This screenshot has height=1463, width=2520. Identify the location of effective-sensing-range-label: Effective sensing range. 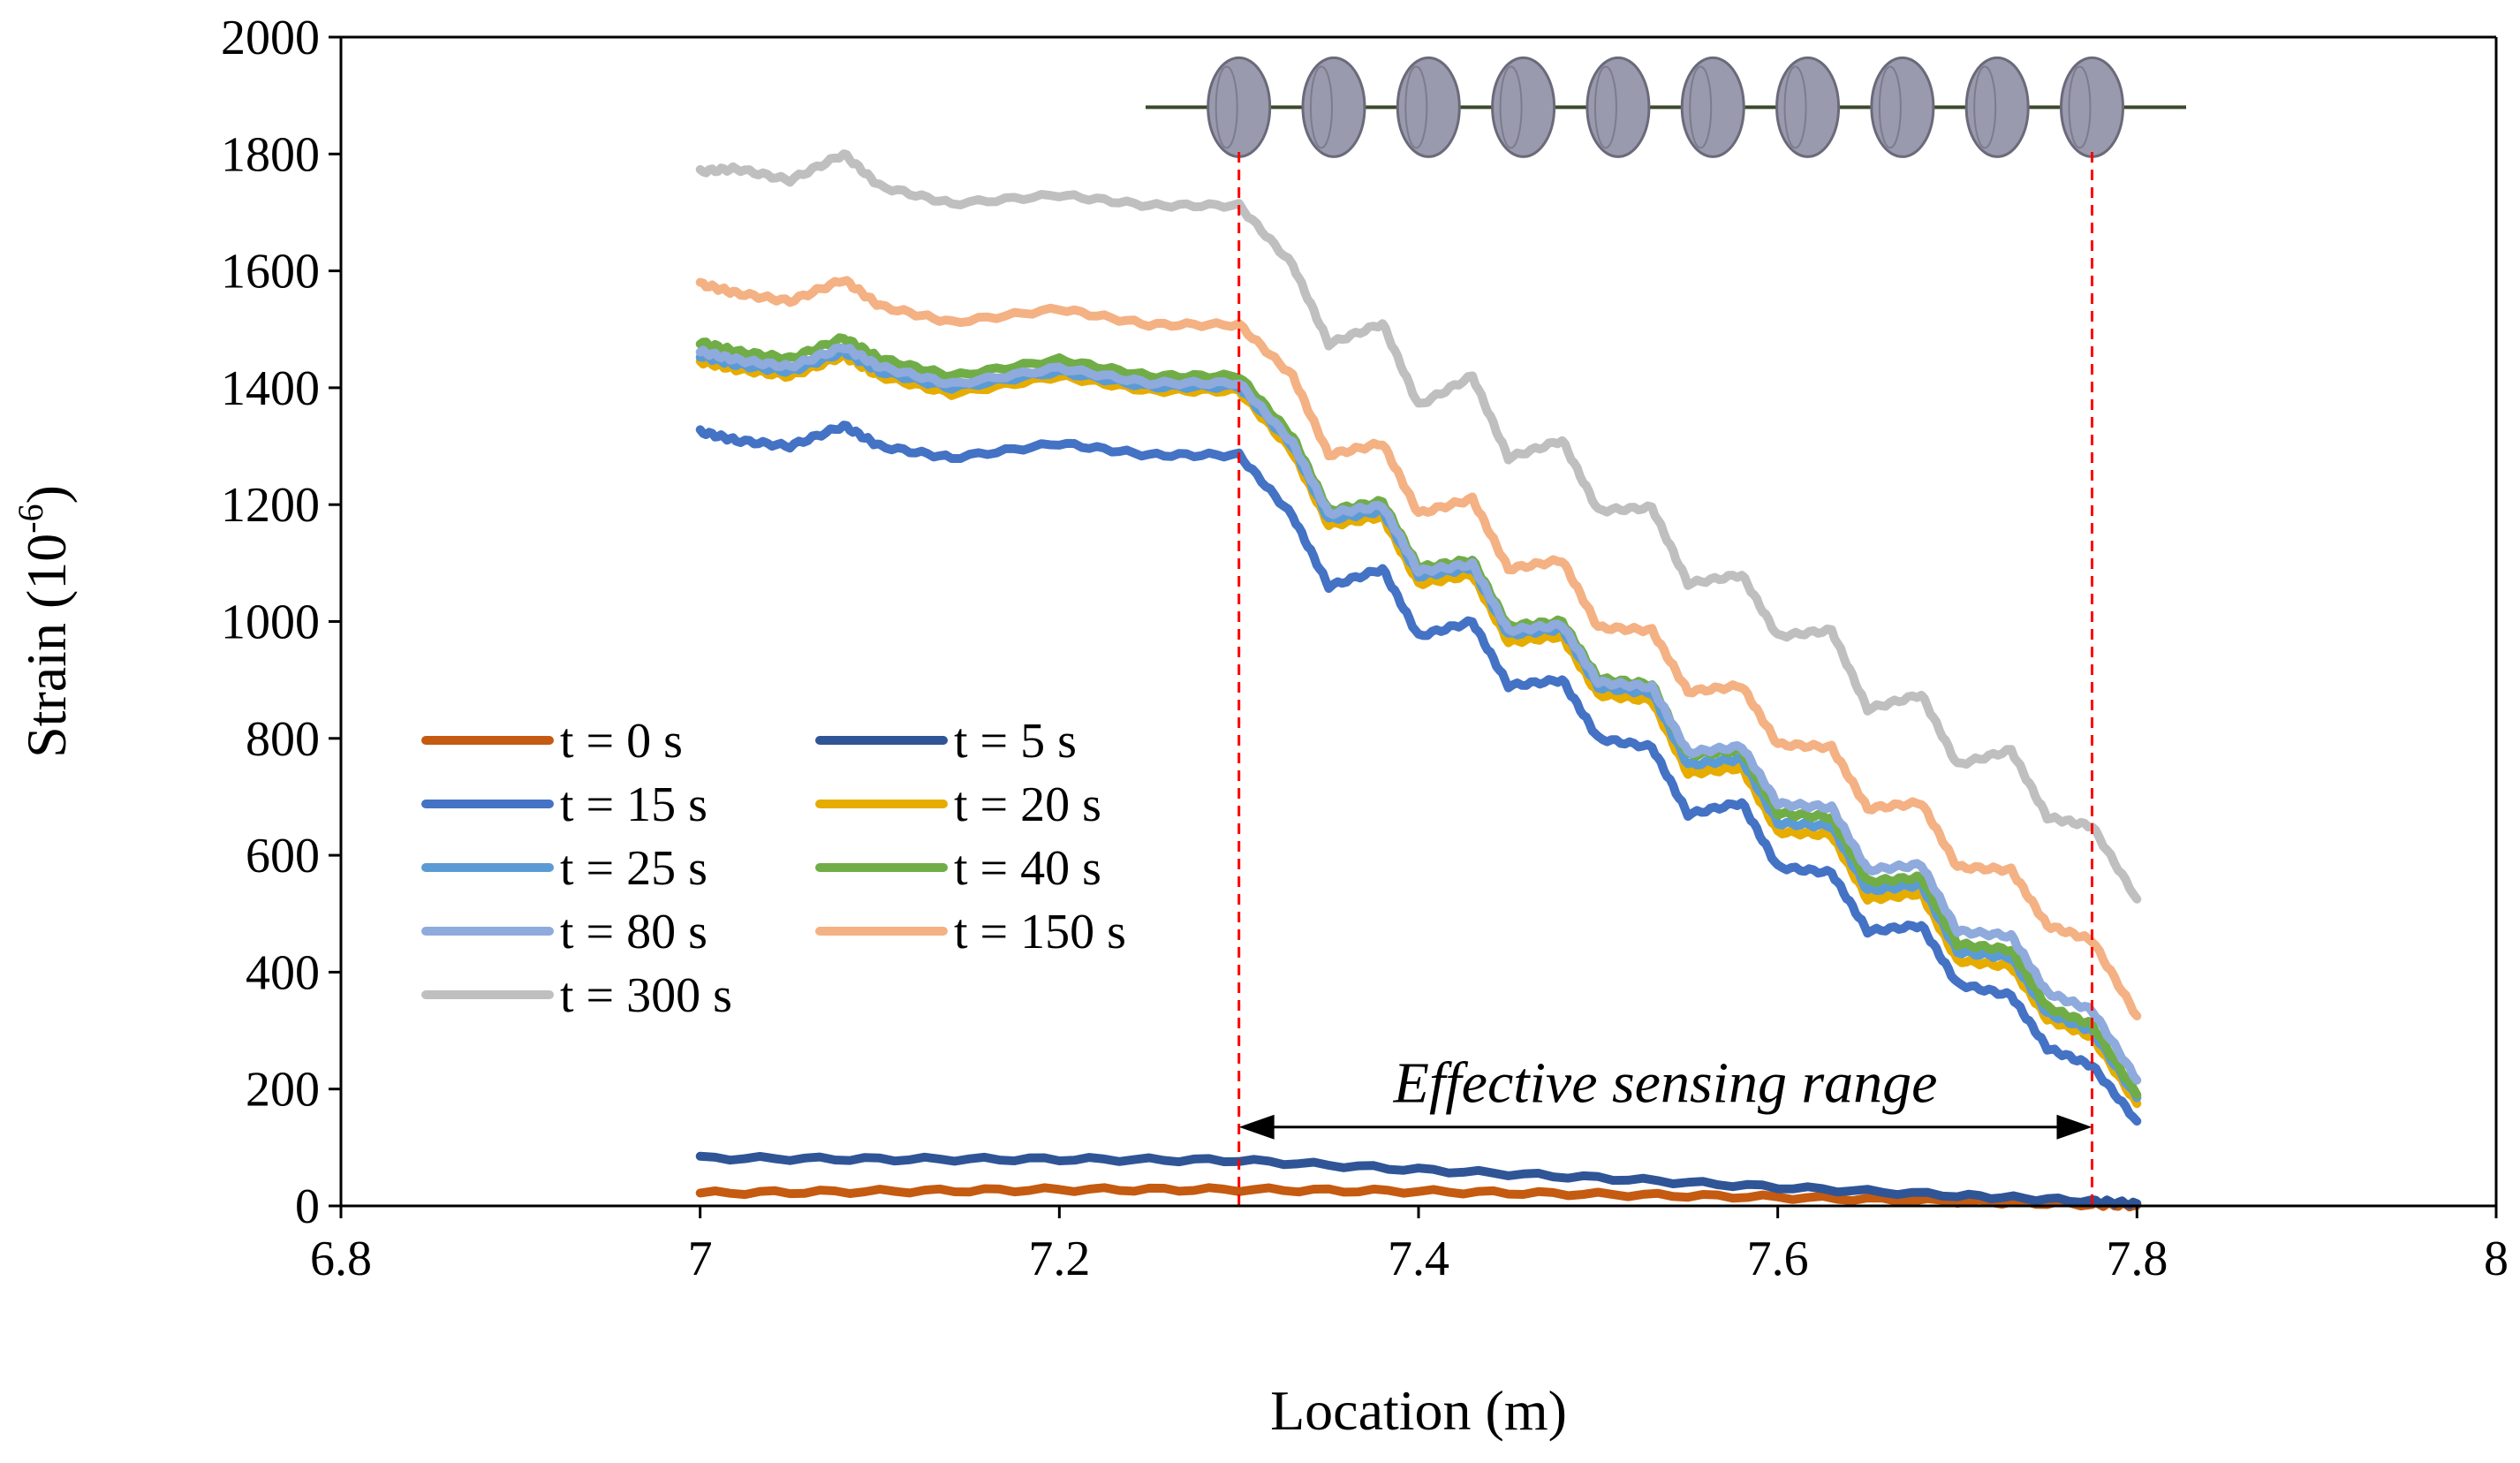
(1665, 1083).